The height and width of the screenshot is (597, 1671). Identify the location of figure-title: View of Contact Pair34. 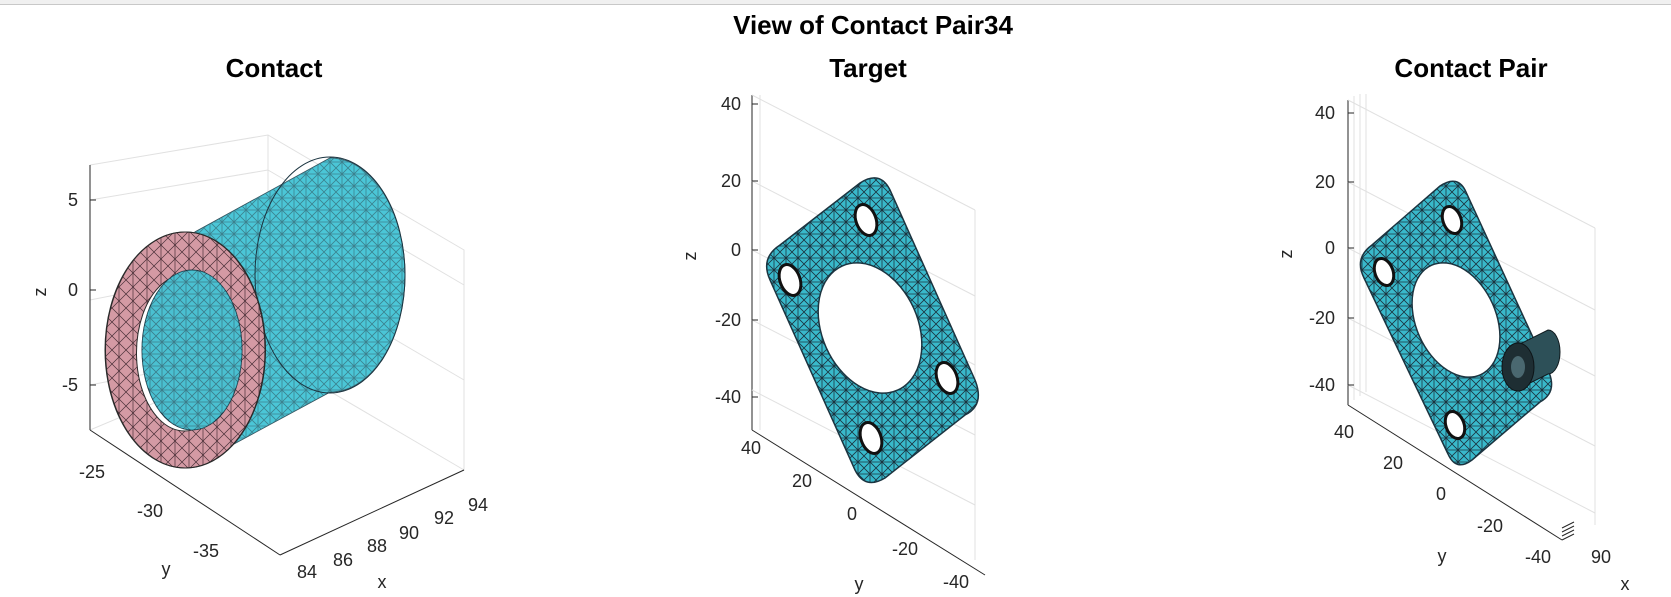
(873, 25).